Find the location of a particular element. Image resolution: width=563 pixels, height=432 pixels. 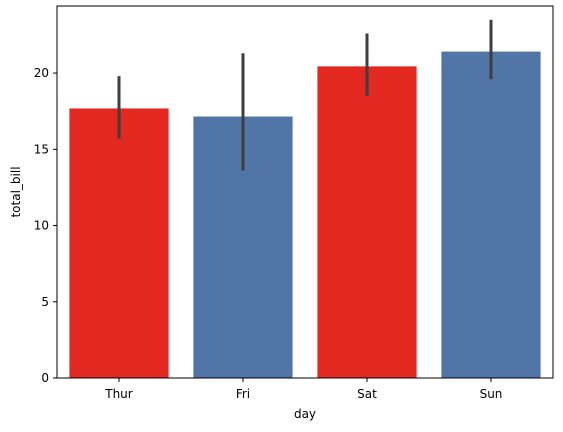

y-tick-label: 0 is located at coordinates (45, 378).